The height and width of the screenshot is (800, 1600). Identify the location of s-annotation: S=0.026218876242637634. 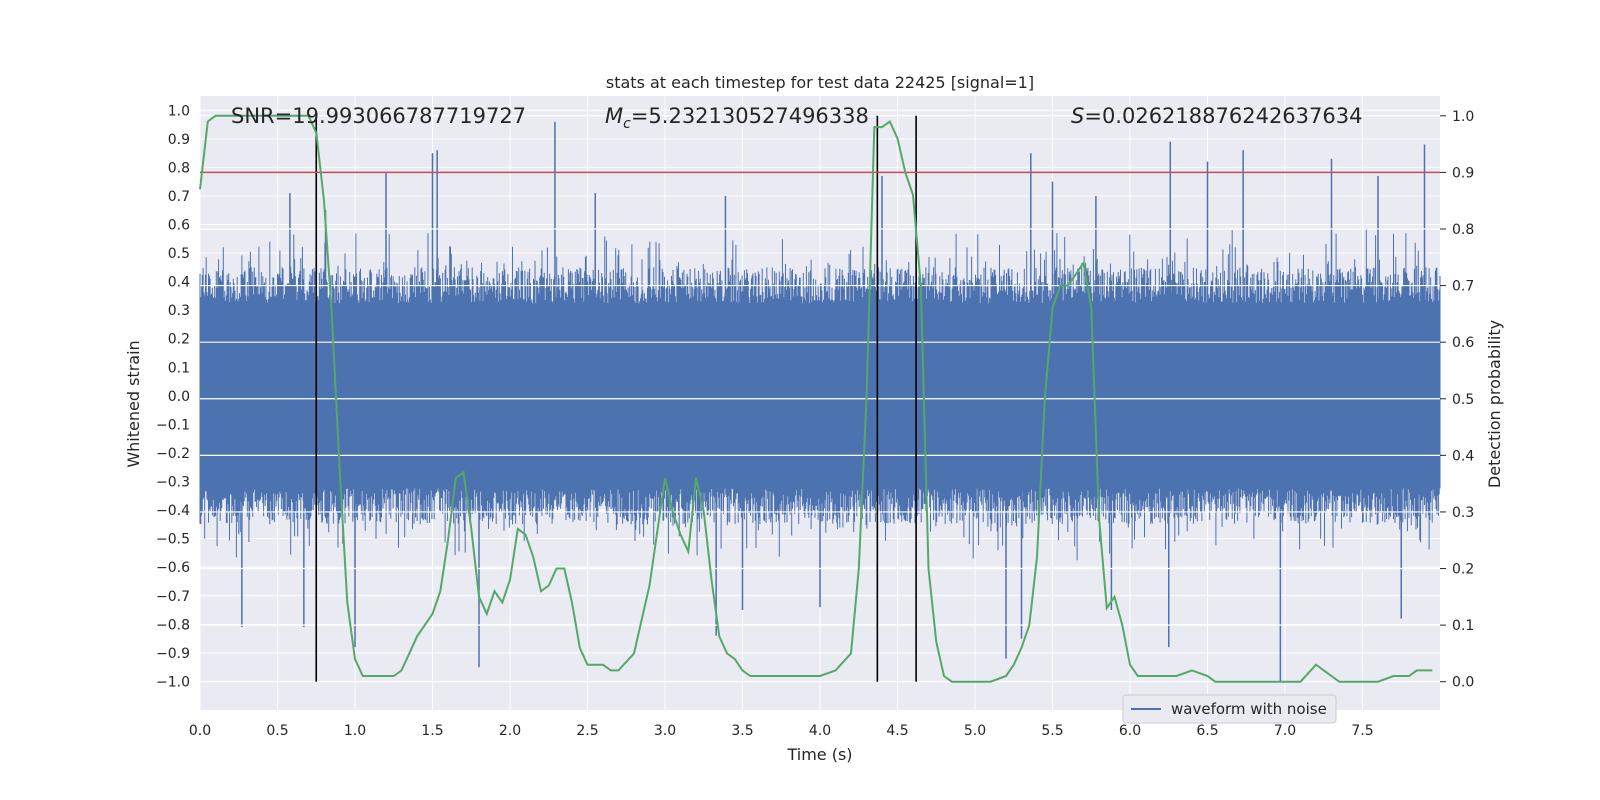
(1216, 116).